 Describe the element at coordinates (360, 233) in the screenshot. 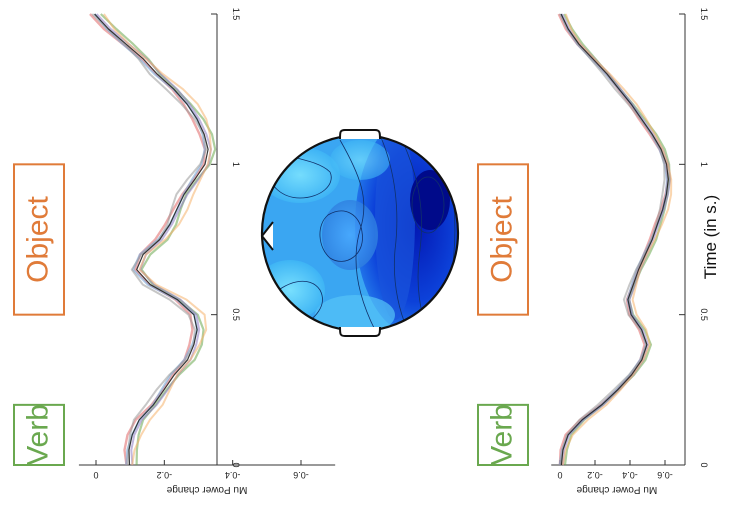

I see `head-topomap-icon` at that location.